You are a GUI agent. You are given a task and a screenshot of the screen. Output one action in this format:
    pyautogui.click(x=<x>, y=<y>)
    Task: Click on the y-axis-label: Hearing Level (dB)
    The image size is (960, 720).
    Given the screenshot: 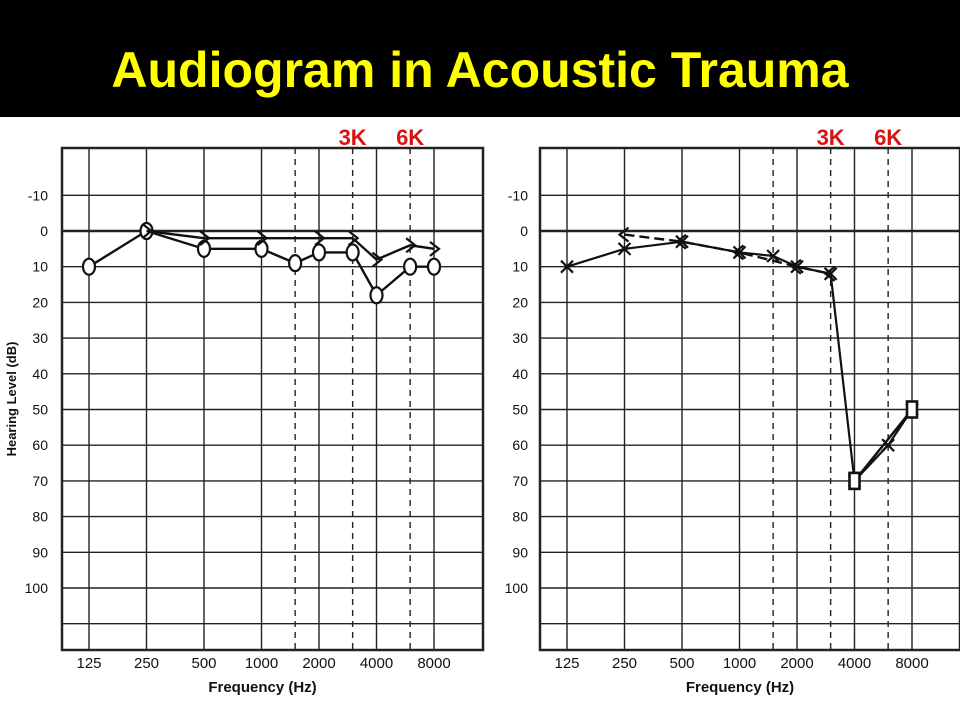 What is the action you would take?
    pyautogui.click(x=11, y=399)
    